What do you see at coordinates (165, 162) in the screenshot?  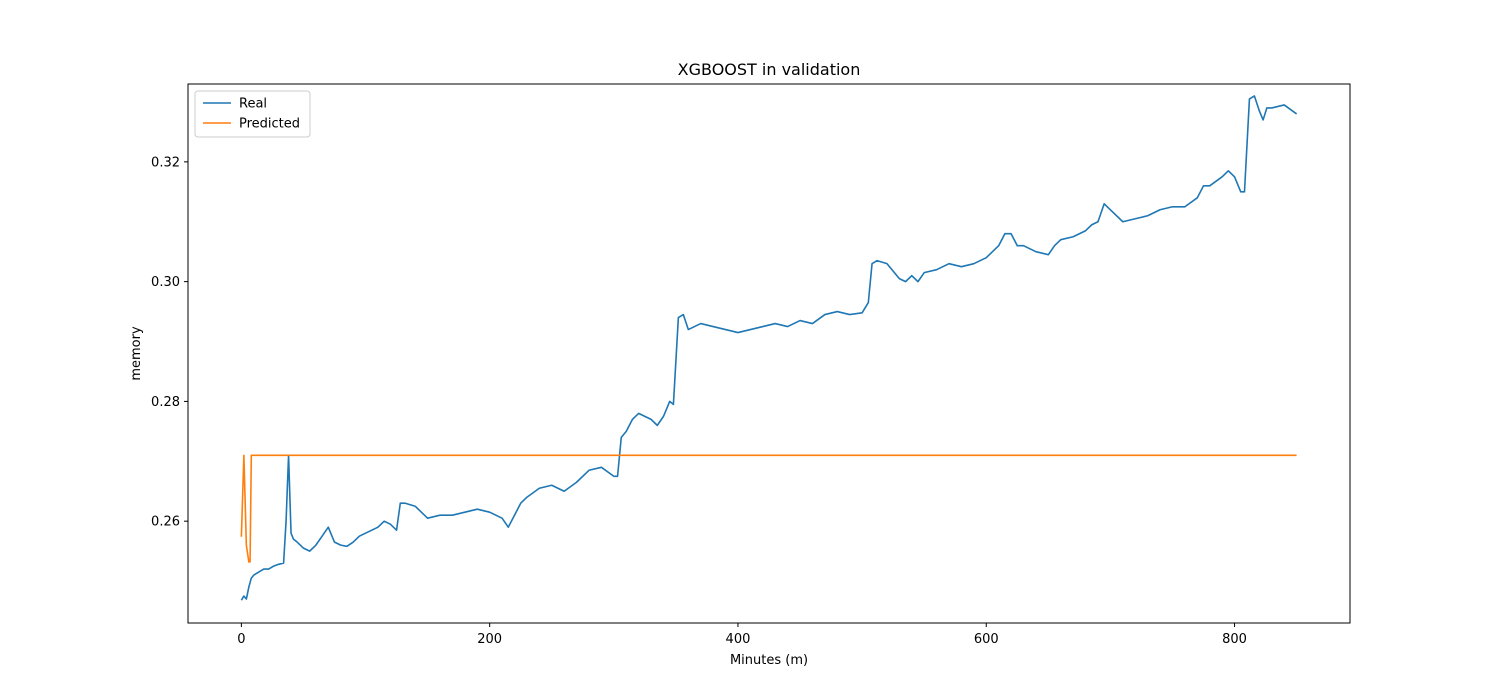 I see `y-tick-label: 0.32` at bounding box center [165, 162].